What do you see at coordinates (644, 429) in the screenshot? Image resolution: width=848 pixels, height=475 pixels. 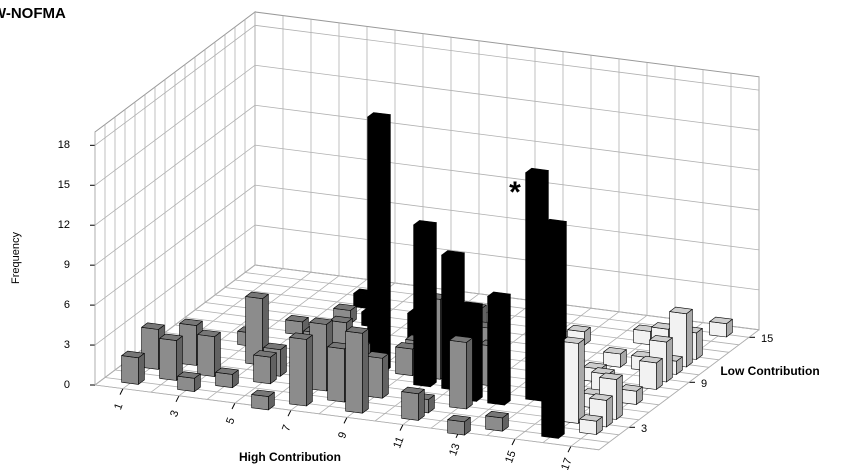 I see `z-tick-label: 3` at bounding box center [644, 429].